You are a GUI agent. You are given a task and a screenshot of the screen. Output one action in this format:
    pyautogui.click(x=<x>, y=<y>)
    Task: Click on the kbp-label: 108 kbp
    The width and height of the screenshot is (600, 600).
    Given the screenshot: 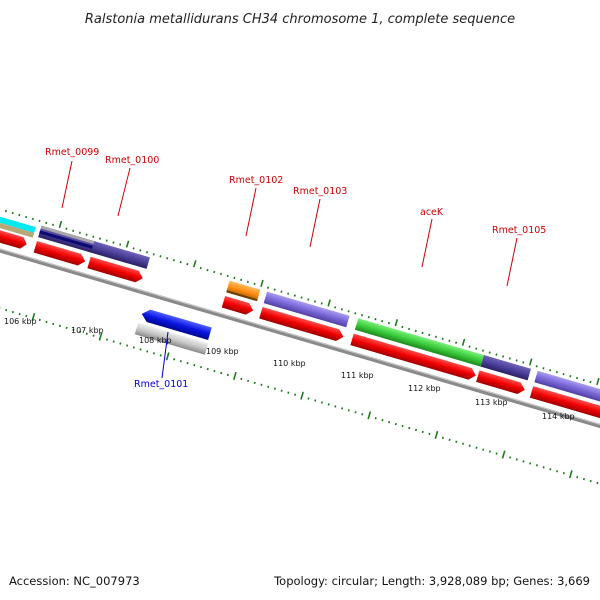 What is the action you would take?
    pyautogui.click(x=155, y=340)
    